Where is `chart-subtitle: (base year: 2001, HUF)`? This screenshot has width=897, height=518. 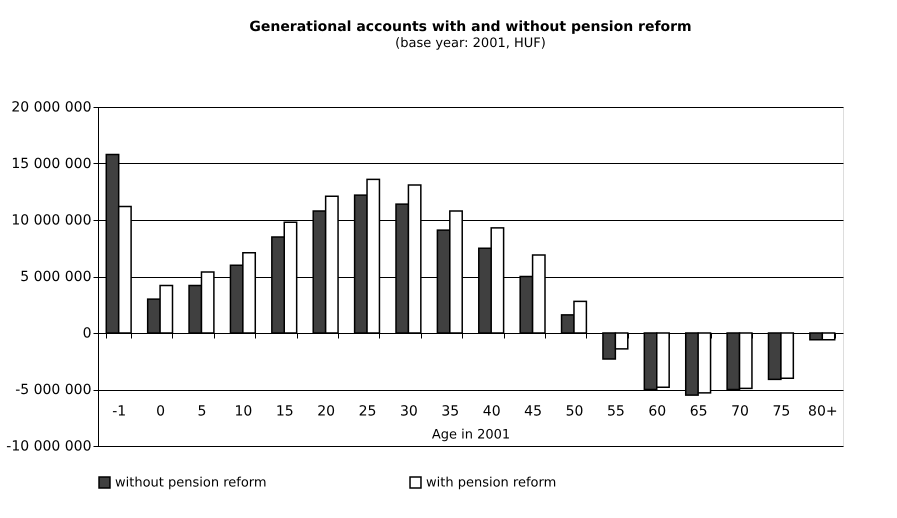
chart-subtitle: (base year: 2001, HUF) is located at coordinates (470, 43).